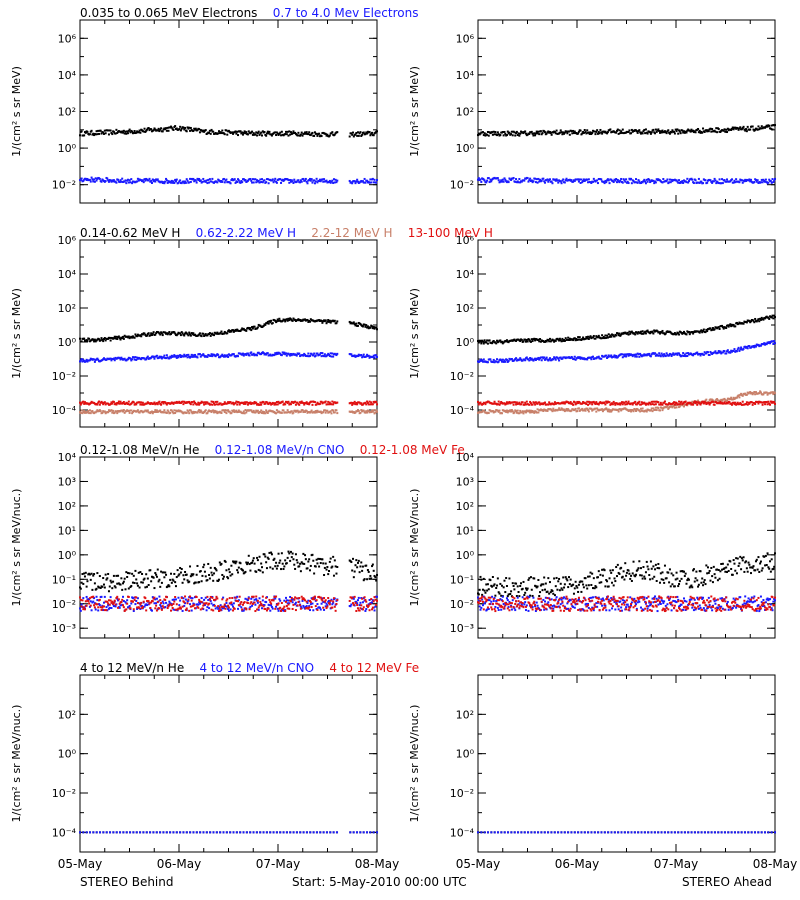 This screenshot has height=900, width=800. Describe the element at coordinates (337, 13) in the screenshot. I see `legend-entry: 0.7 to 4.0 Mev Electrons` at that location.